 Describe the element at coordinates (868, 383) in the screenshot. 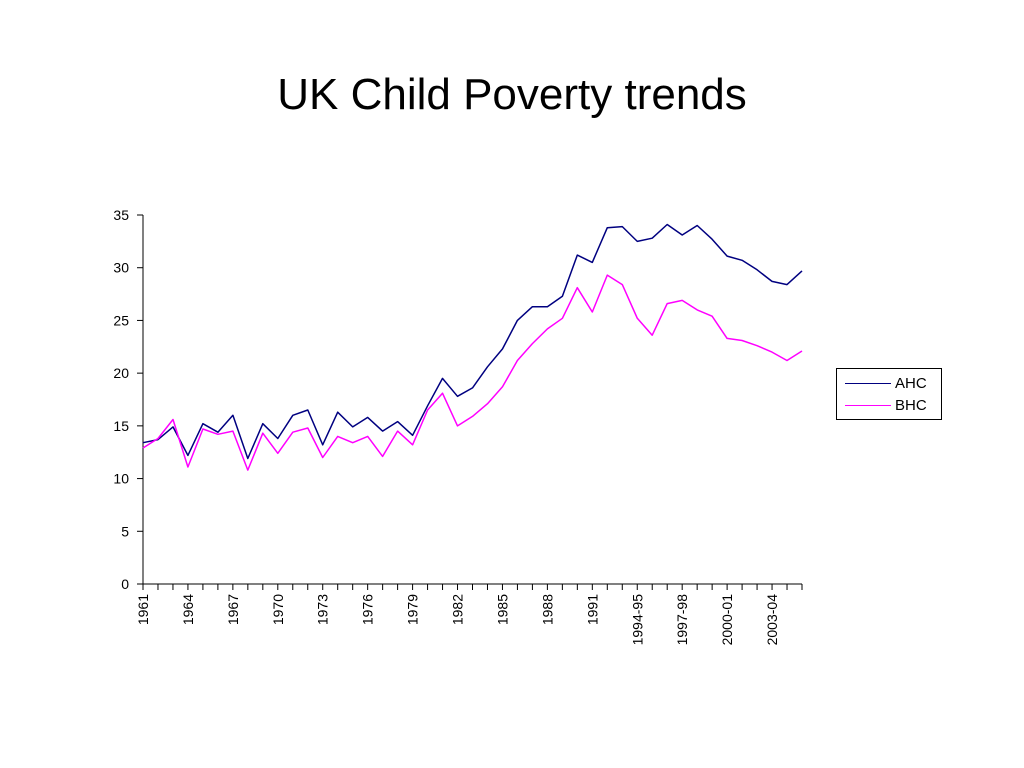

I see `legend-swatch-ahc` at that location.